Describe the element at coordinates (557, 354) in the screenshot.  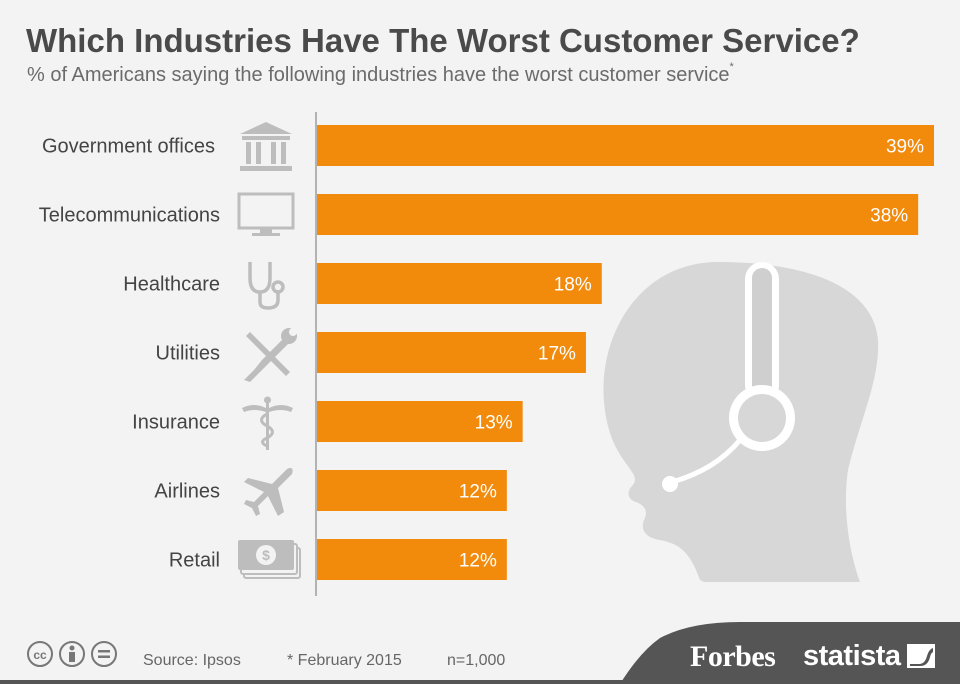
I see `value-label: 17%` at that location.